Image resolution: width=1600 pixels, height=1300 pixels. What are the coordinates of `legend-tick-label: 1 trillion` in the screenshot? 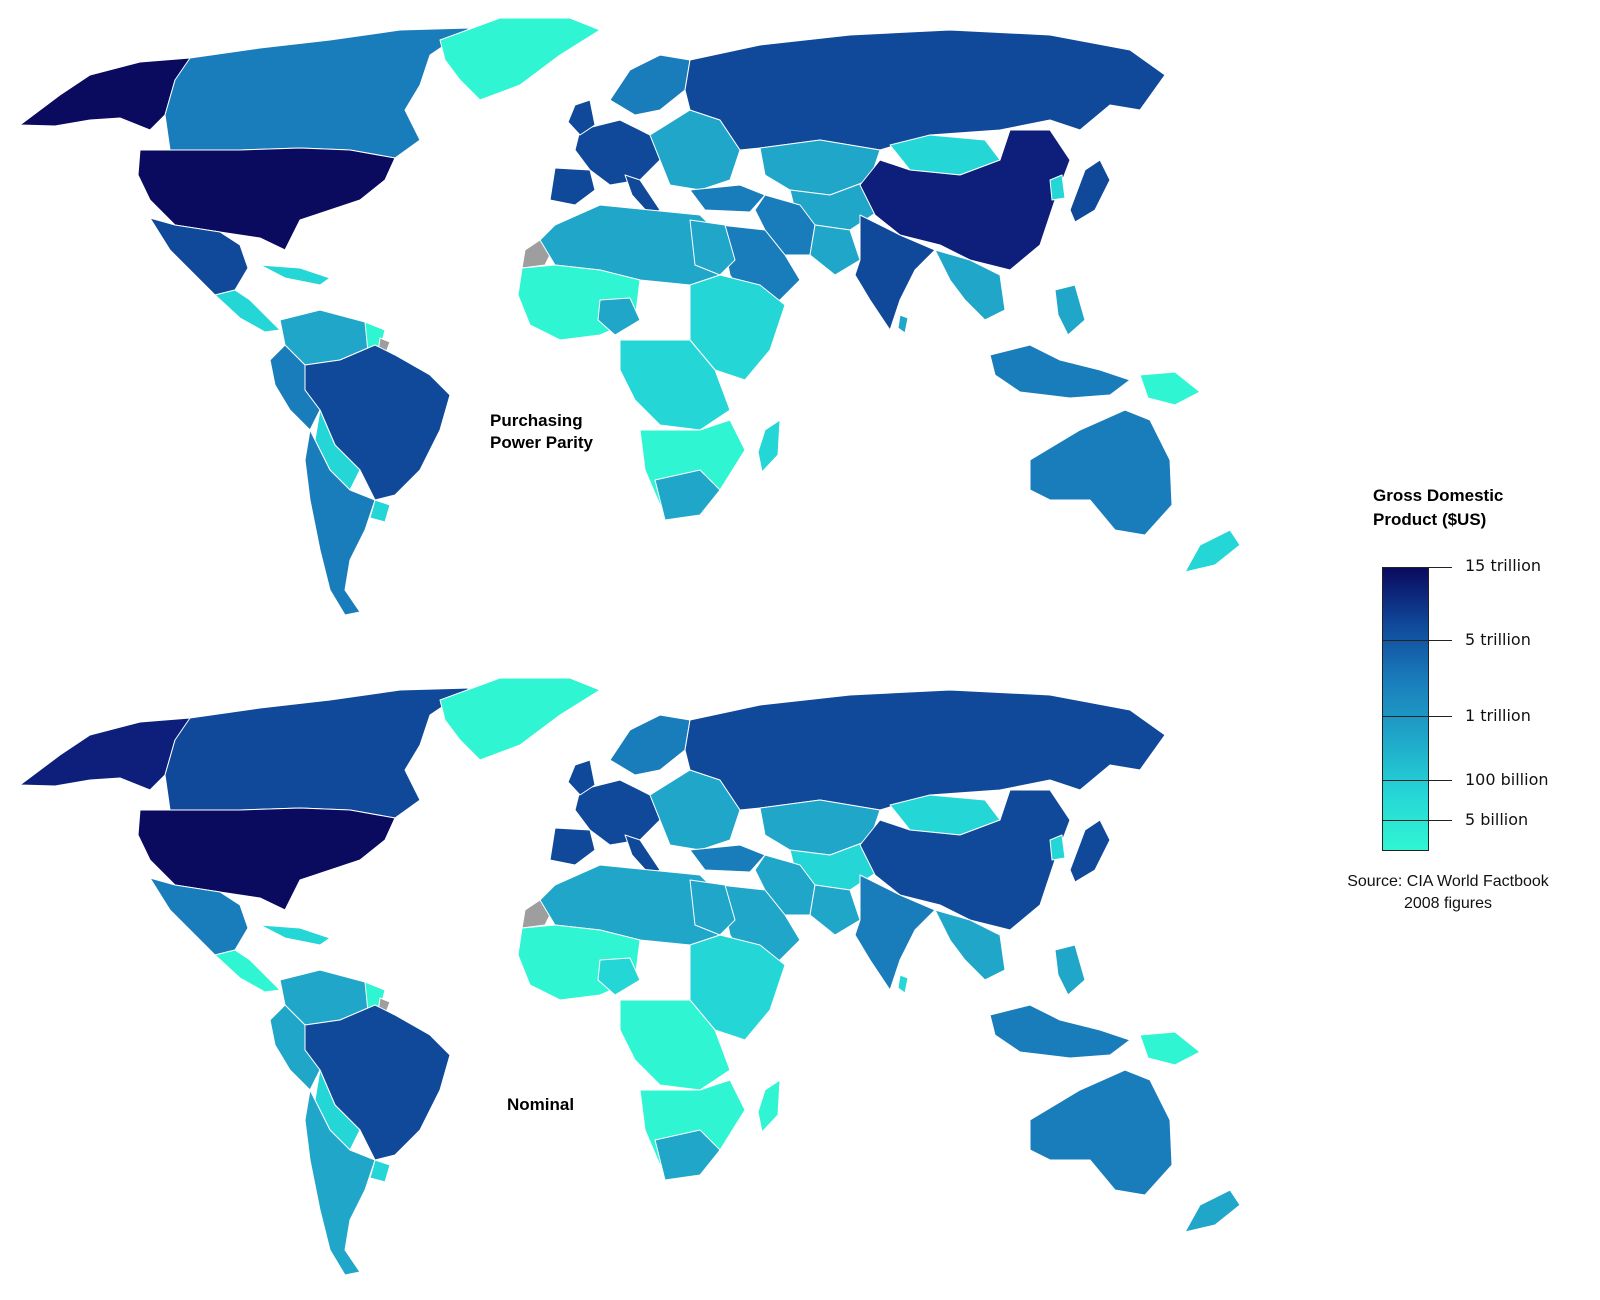 It's located at (1498, 715).